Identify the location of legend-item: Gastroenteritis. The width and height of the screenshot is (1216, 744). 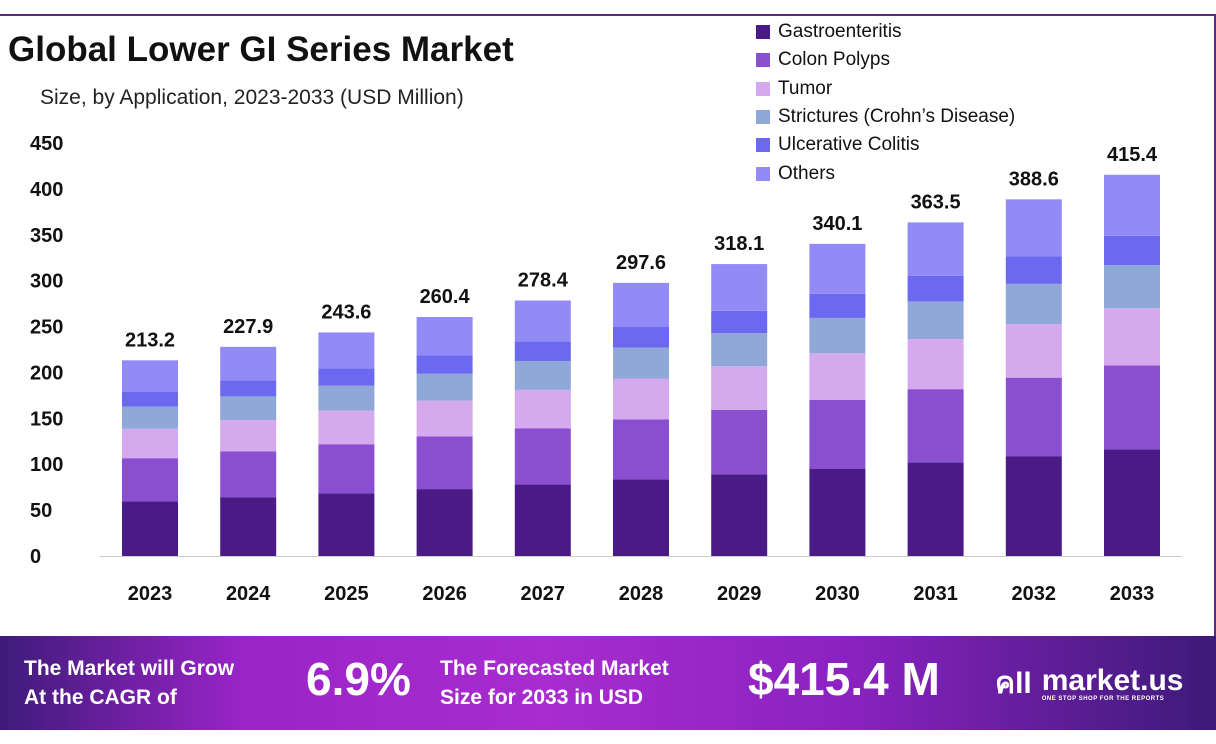
(885, 32).